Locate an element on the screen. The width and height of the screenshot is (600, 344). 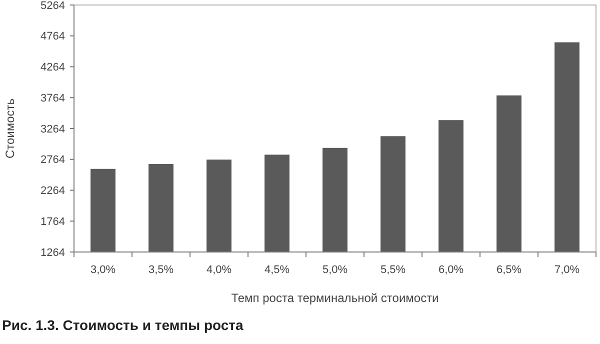
y-tick-label: 1764 is located at coordinates (52, 222).